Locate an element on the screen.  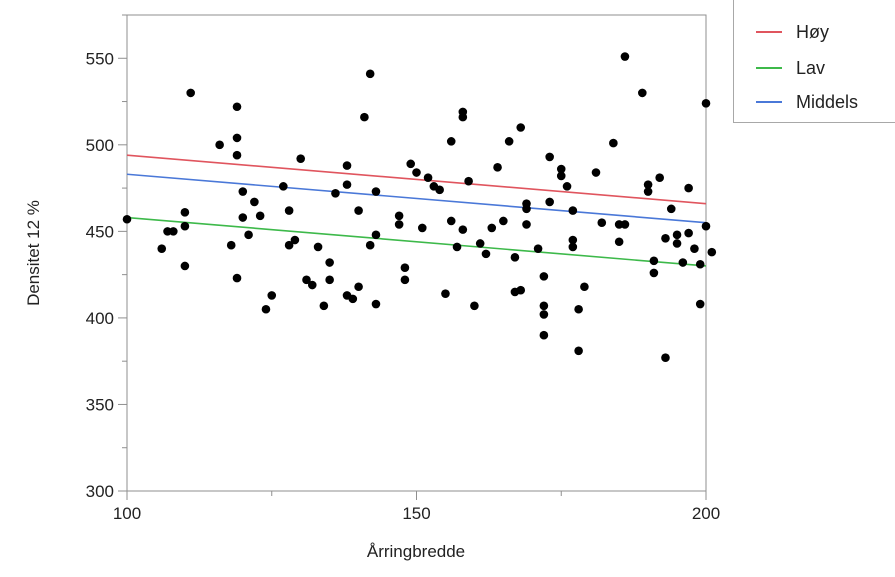
y-axis: 300 350 400 450 500 550 is located at coordinates (106, 257).